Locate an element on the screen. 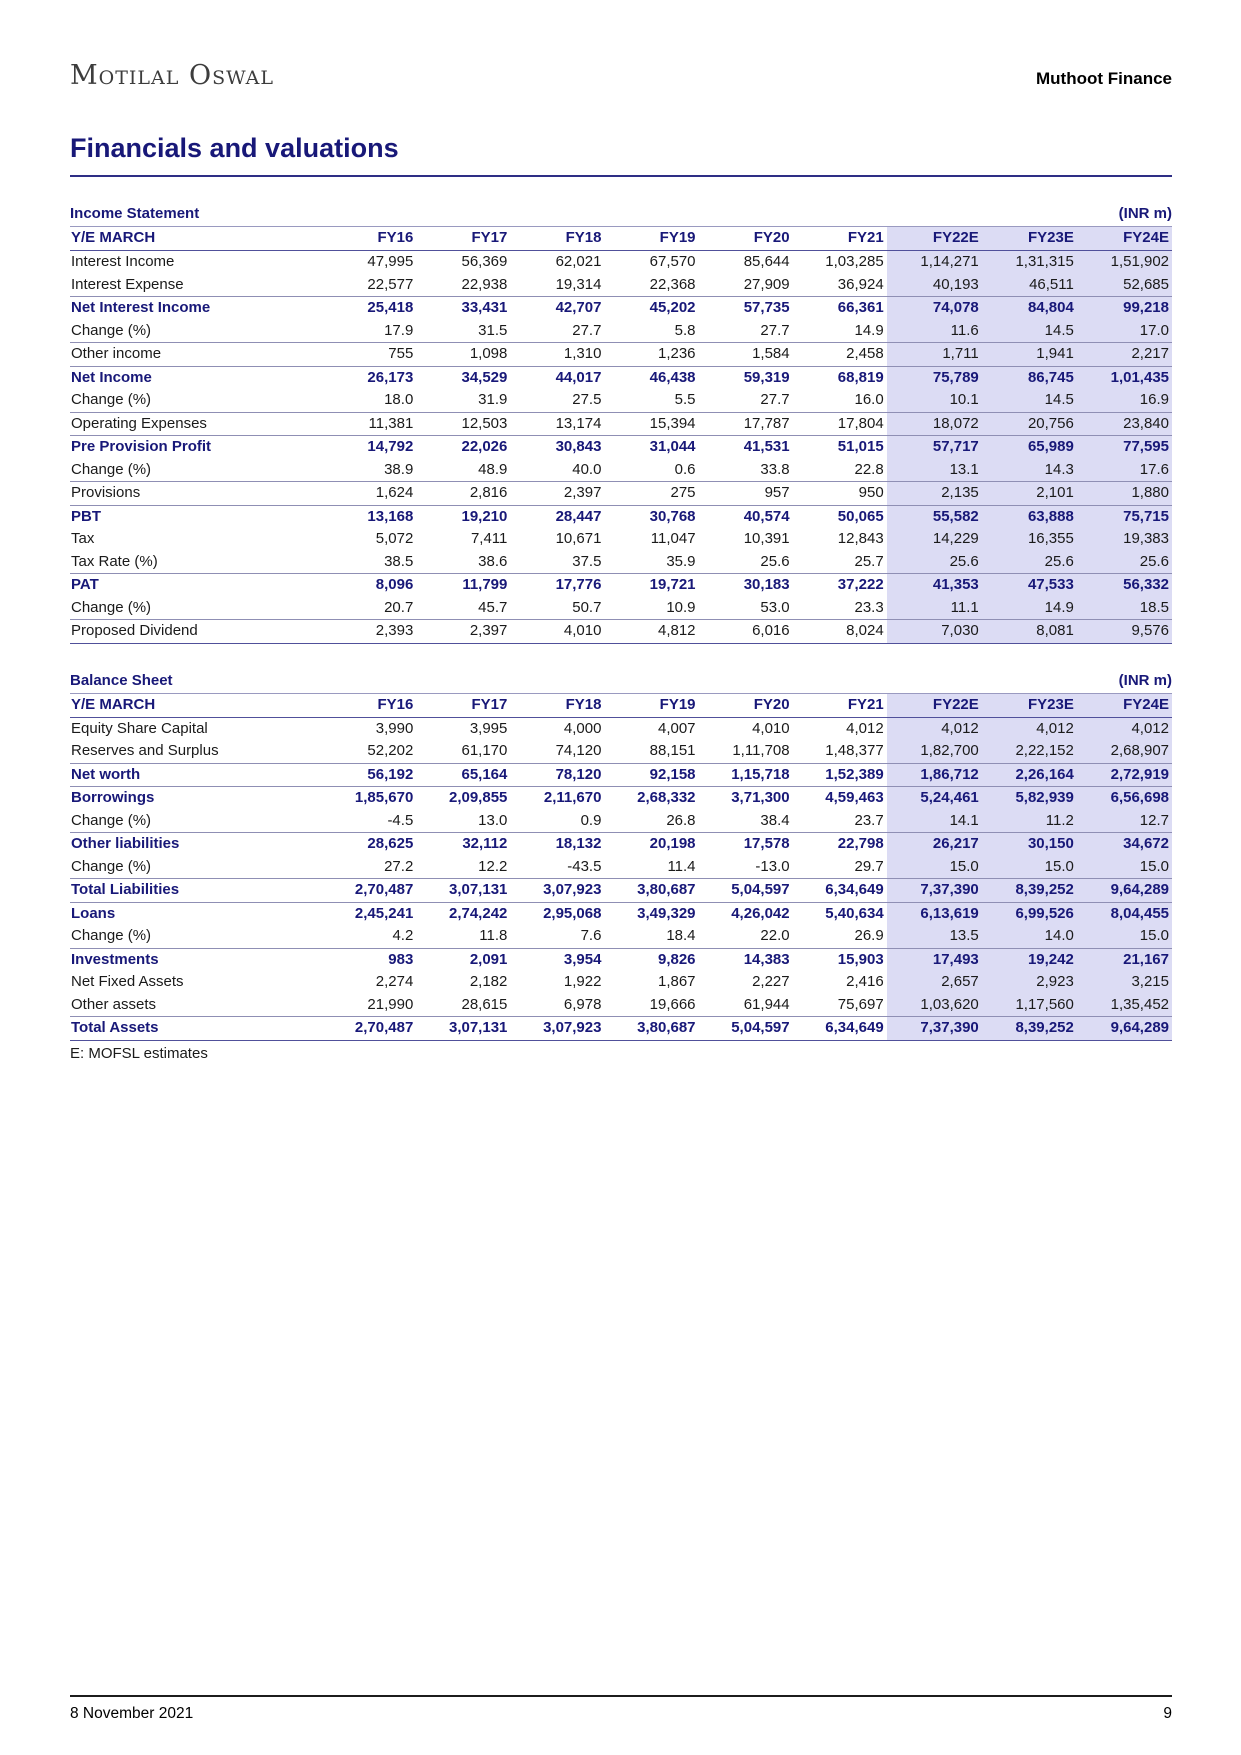 The image size is (1241, 1755). cell: 2,09,855 is located at coordinates (478, 797).